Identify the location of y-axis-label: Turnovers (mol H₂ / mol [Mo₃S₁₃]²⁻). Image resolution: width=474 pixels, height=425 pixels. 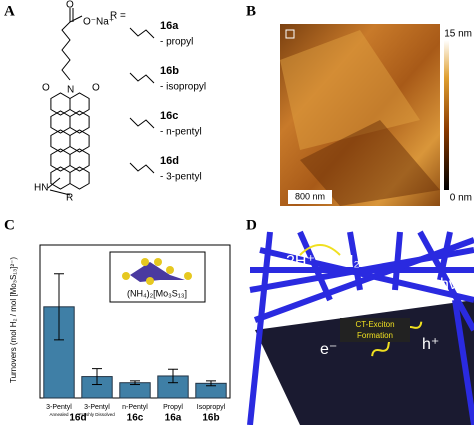
(13, 320).